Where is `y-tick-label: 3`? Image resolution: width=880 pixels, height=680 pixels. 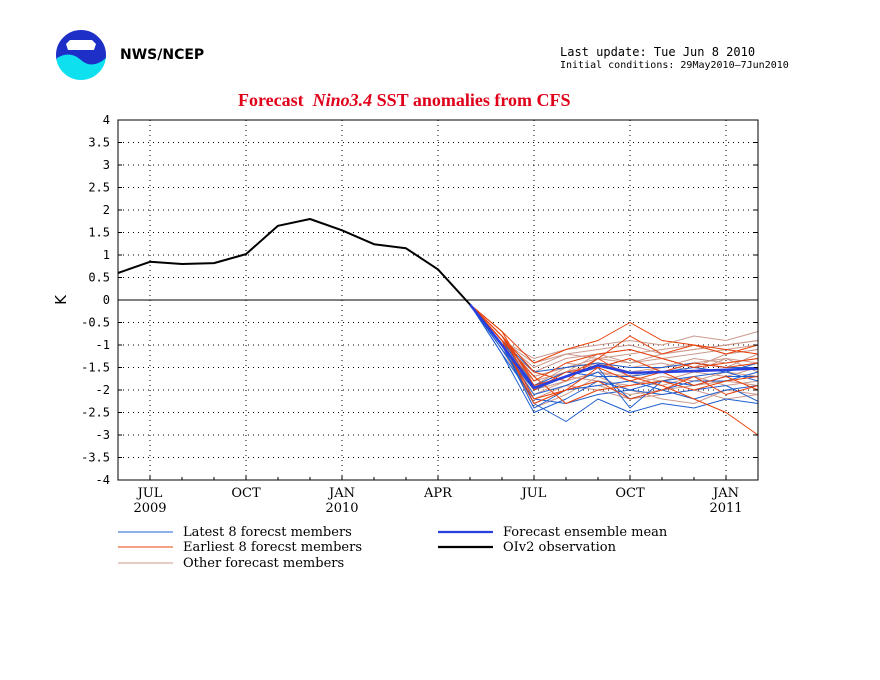
y-tick-label: 3 is located at coordinates (106, 165).